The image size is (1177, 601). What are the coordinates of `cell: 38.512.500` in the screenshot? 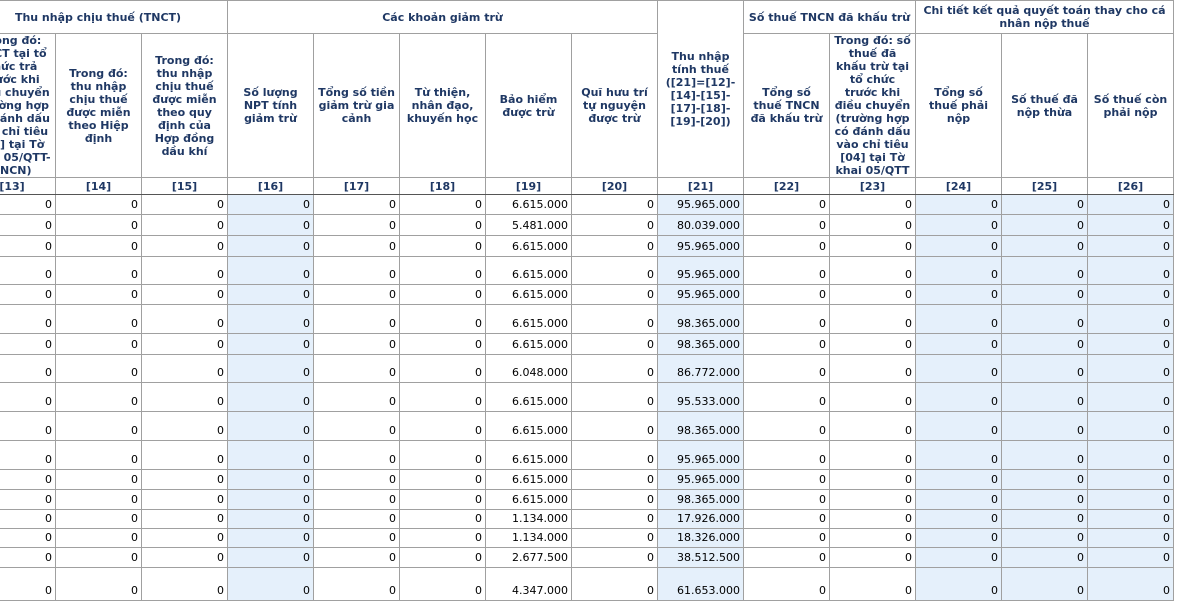 It's located at (700, 557).